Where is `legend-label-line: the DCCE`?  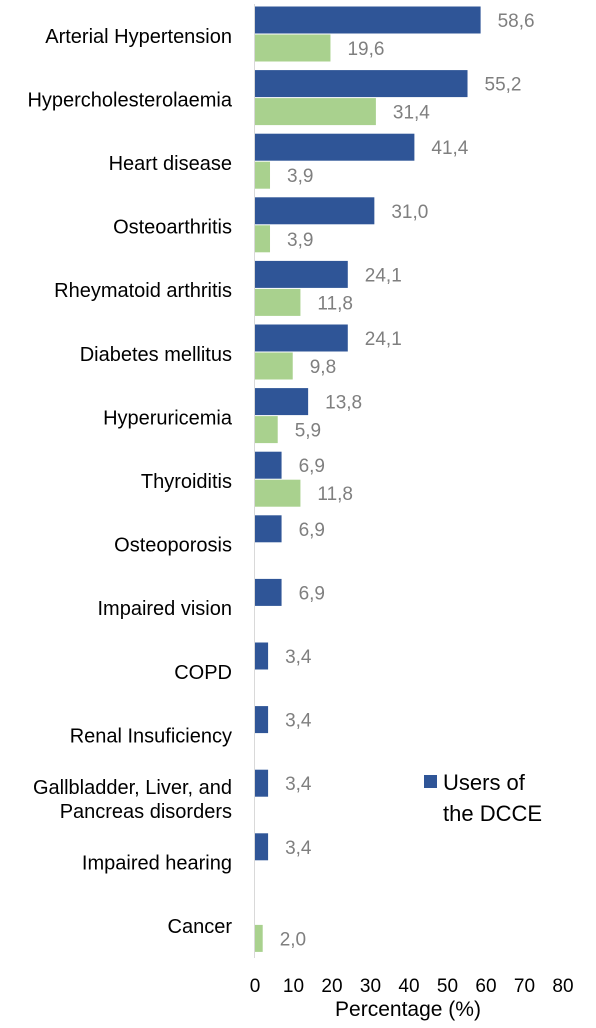 legend-label-line: the DCCE is located at coordinates (492, 813).